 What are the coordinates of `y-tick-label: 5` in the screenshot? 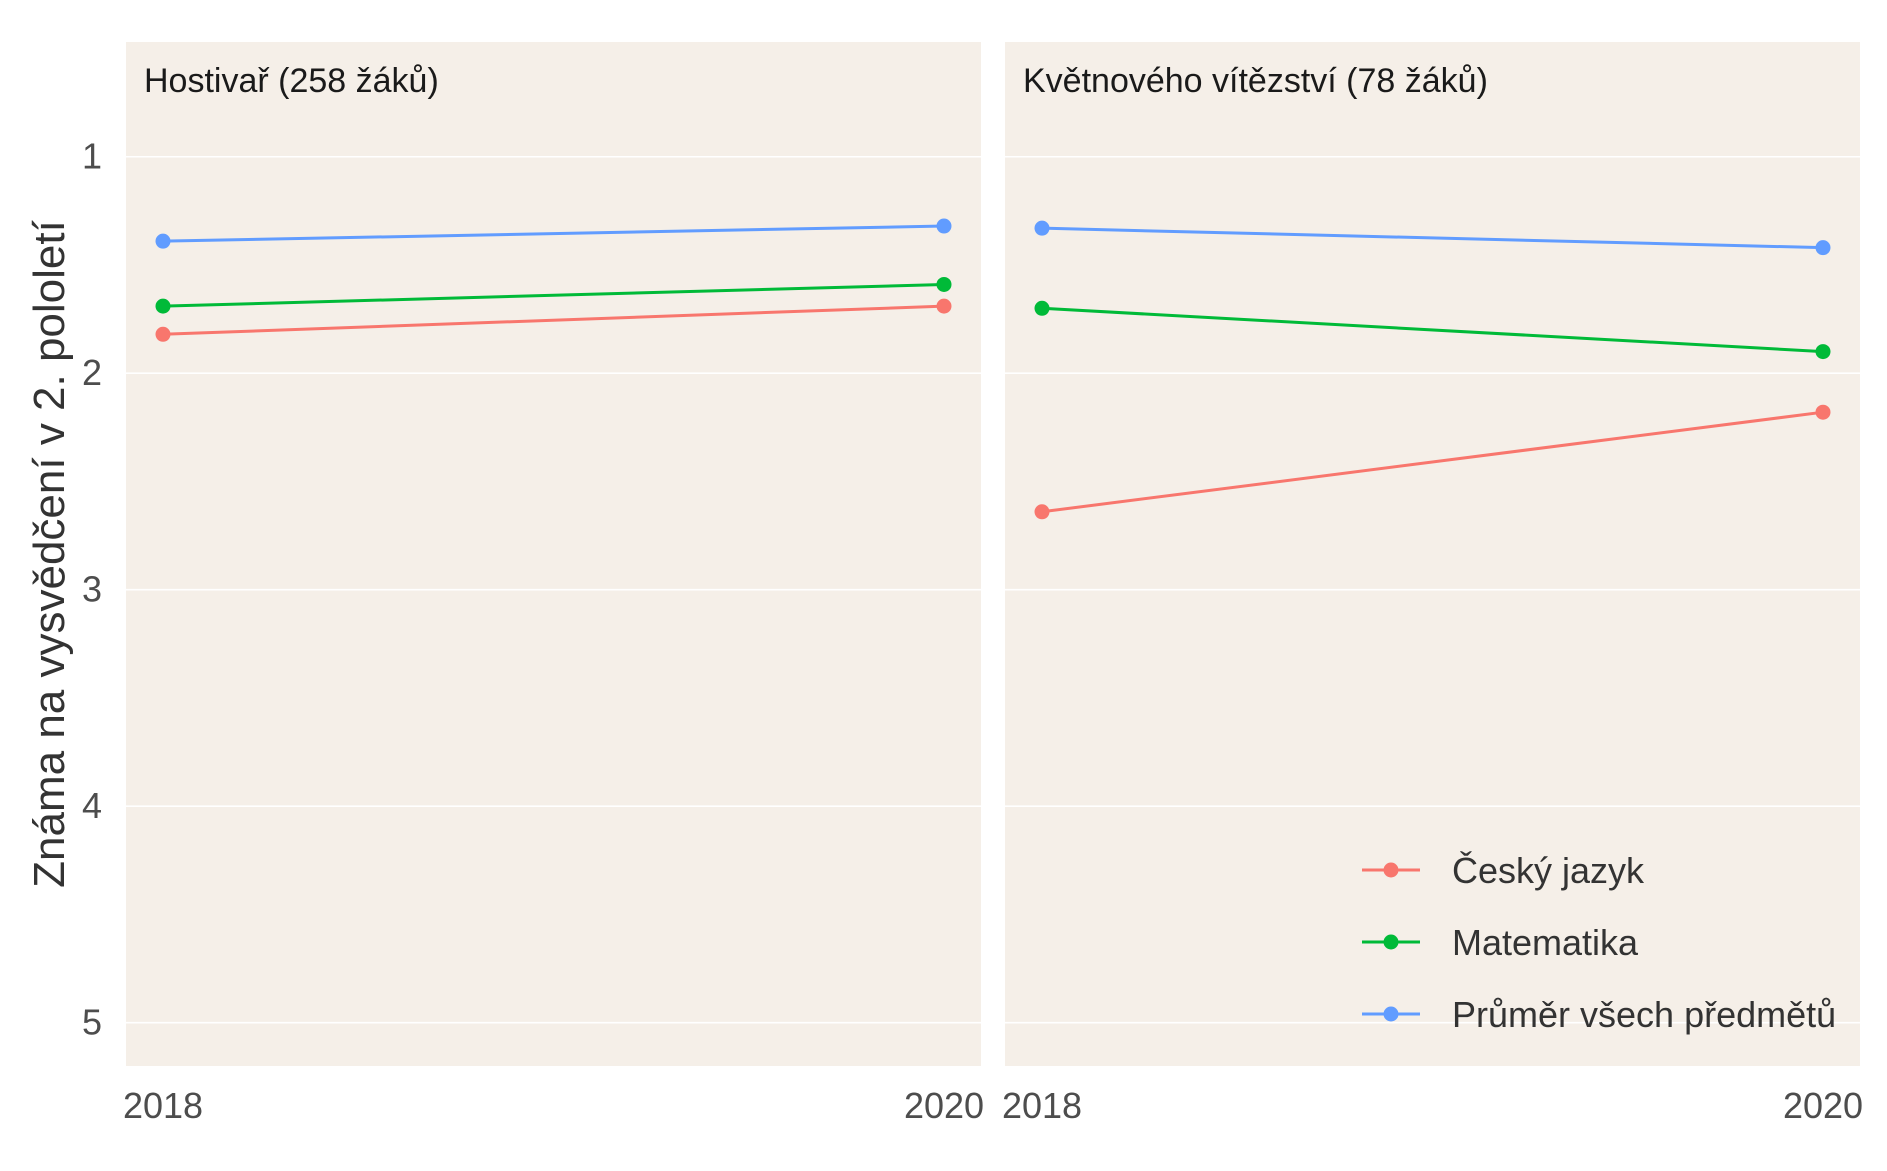 It's located at (92, 1022).